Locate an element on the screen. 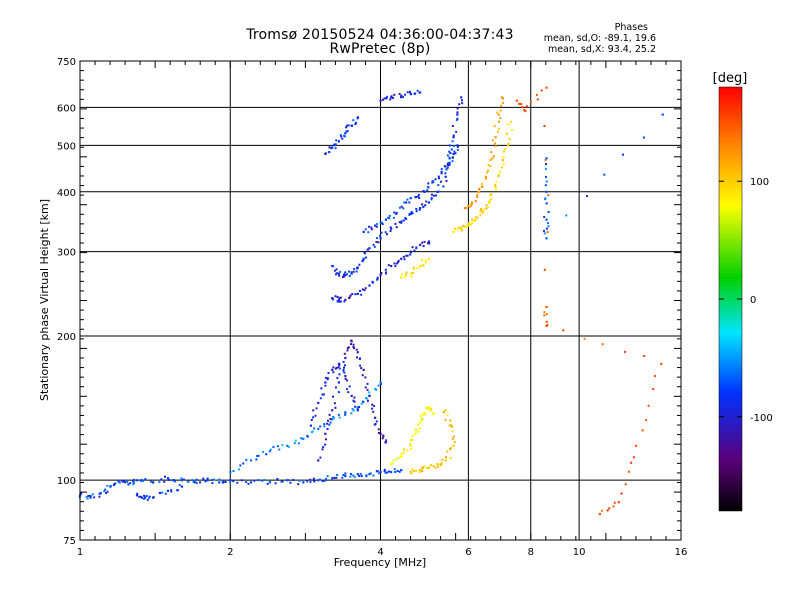 Image resolution: width=800 pixels, height=600 pixels. colorbar-tick-label: -100 is located at coordinates (761, 418).